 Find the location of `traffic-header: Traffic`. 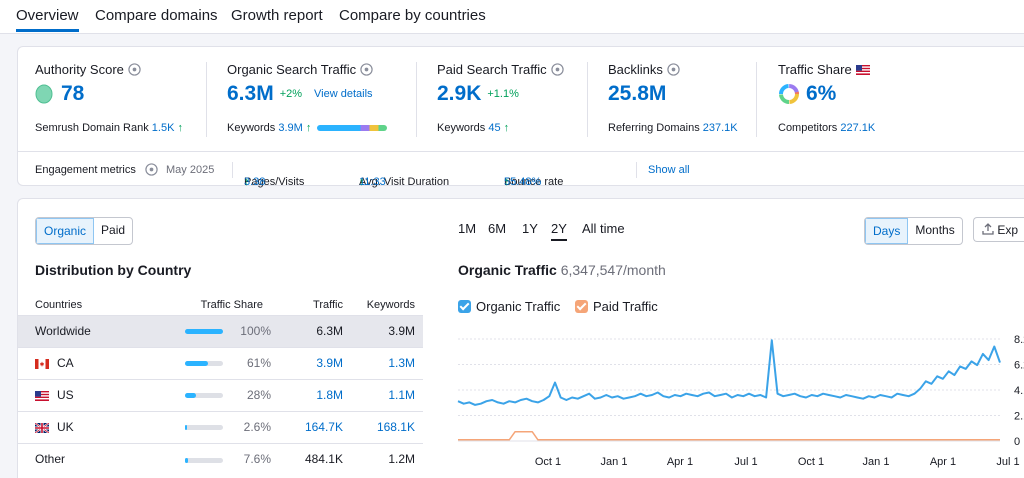

traffic-header: Traffic is located at coordinates (328, 304).